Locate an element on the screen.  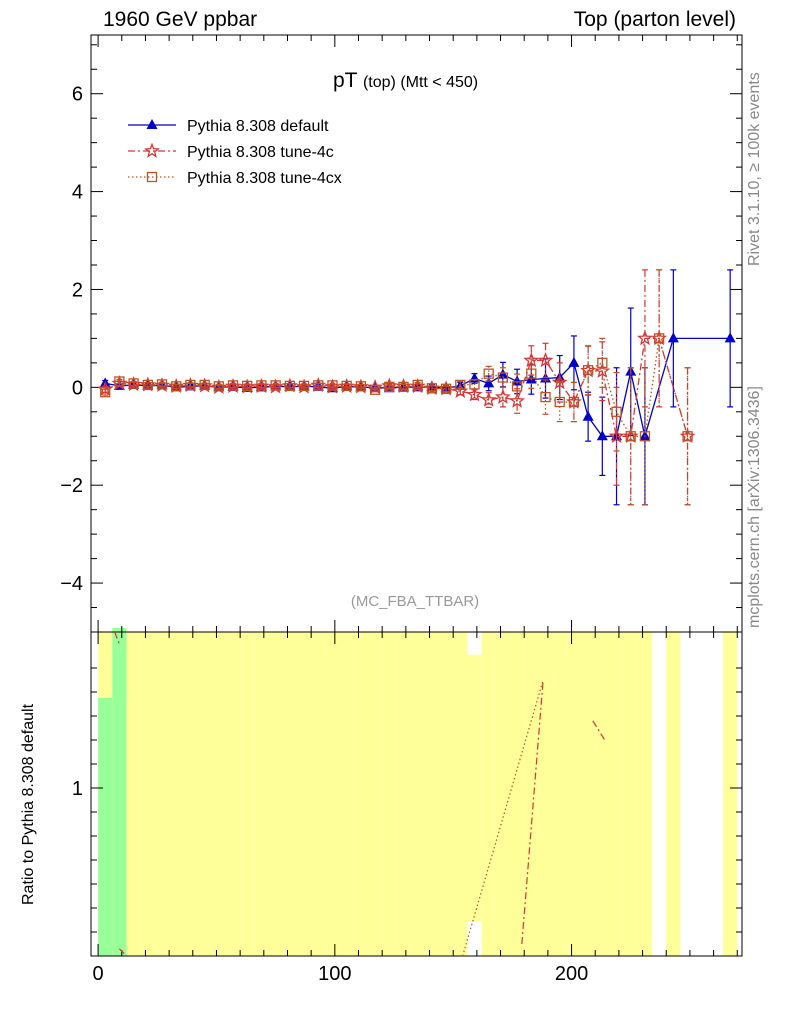
y-tick-label: 6 is located at coordinates (77, 95).